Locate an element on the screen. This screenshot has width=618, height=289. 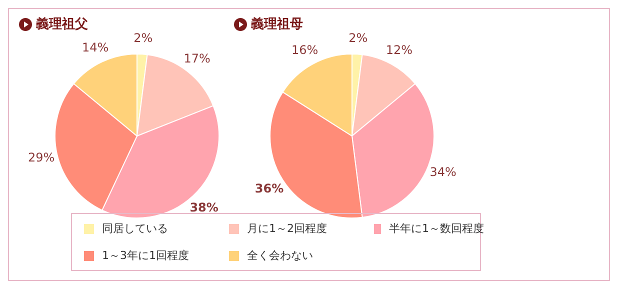
data-label: 36% is located at coordinates (269, 189).